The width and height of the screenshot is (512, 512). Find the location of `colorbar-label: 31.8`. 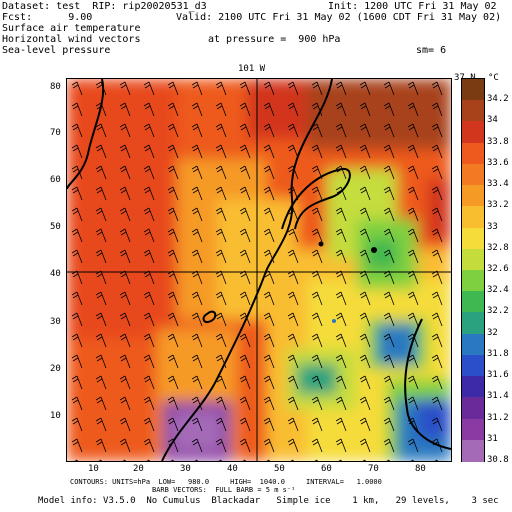

colorbar-label: 31.8 is located at coordinates (498, 353).